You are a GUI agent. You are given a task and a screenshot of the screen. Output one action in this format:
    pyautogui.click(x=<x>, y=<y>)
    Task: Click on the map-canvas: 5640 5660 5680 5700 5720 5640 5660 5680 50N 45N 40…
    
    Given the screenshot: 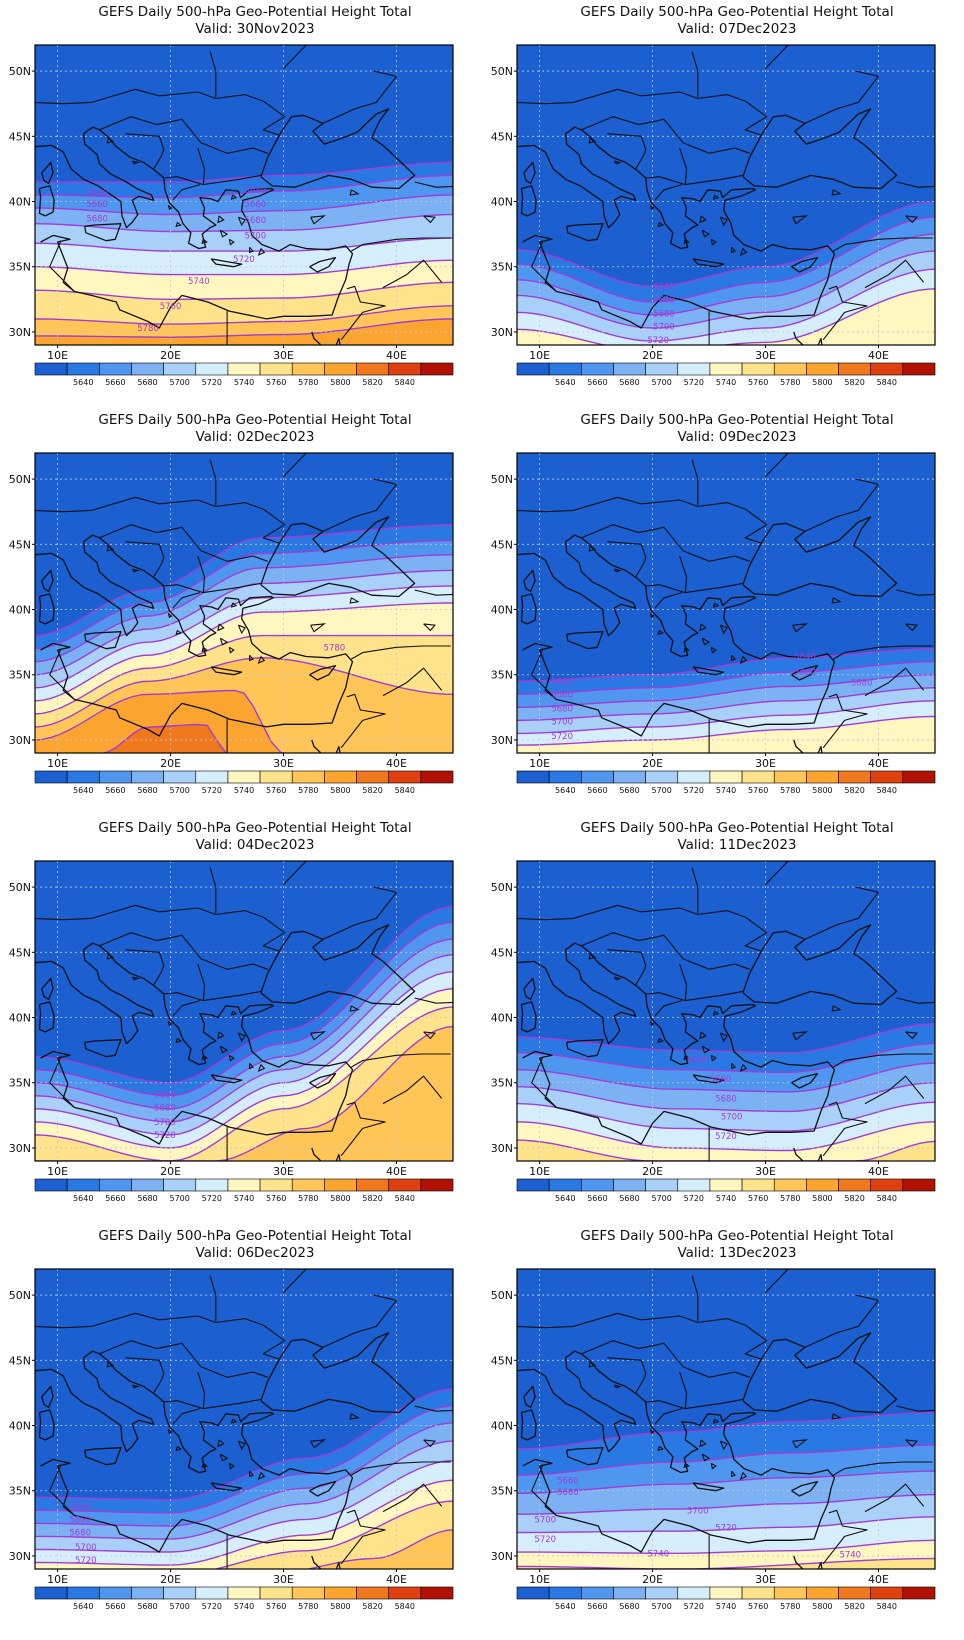 What is the action you would take?
    pyautogui.click(x=713, y=623)
    